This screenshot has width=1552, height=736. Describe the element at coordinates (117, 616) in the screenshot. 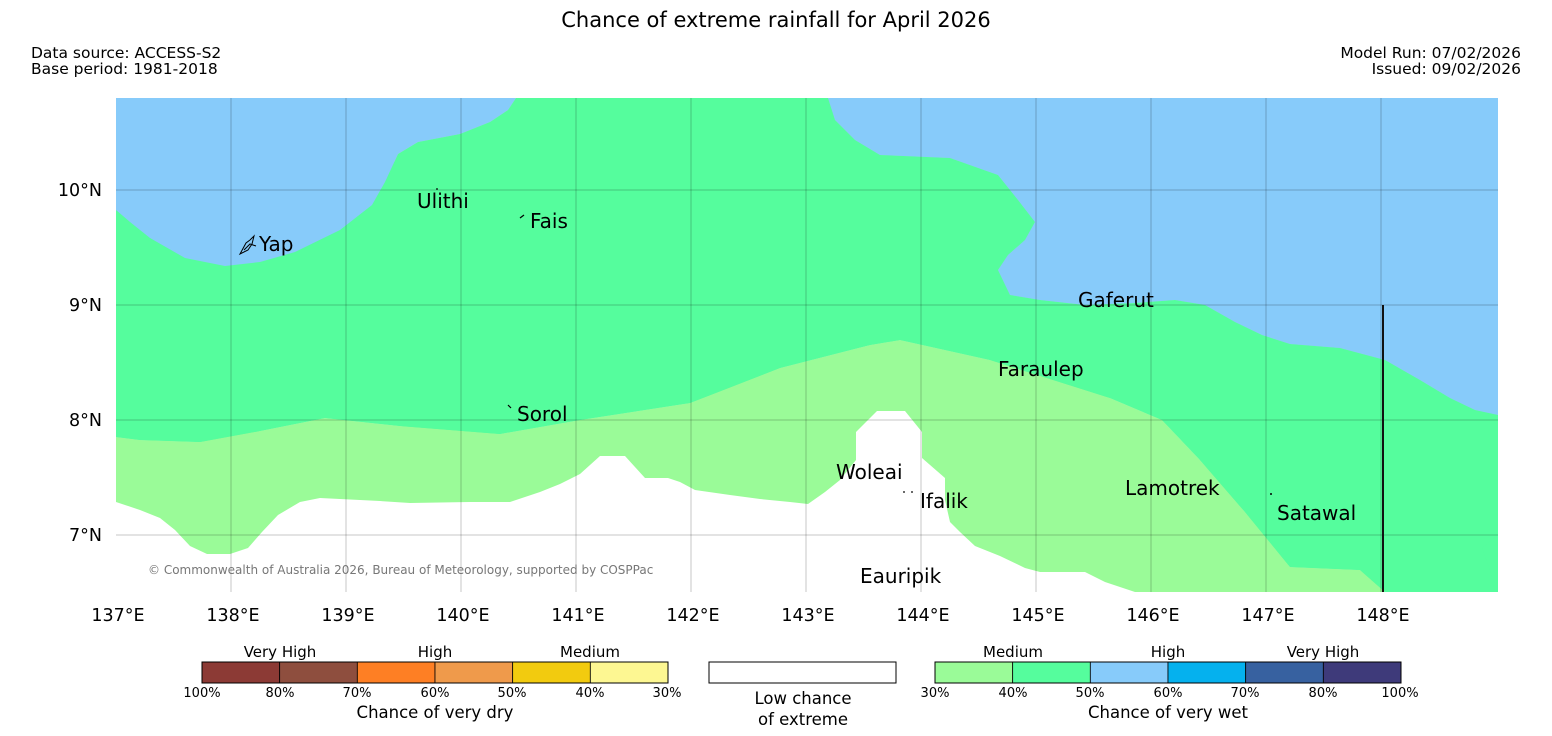

I see `lon-tick: 137°E` at that location.